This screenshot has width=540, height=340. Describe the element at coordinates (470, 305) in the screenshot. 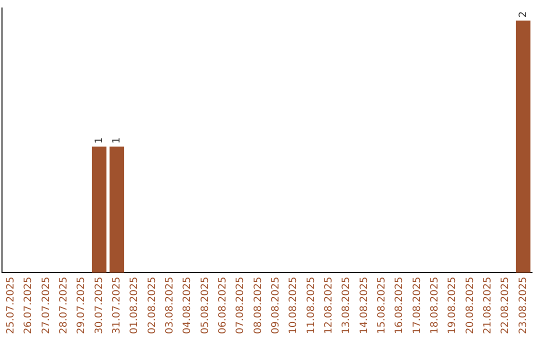

I see `x-tick-label: 20.08.2025` at that location.